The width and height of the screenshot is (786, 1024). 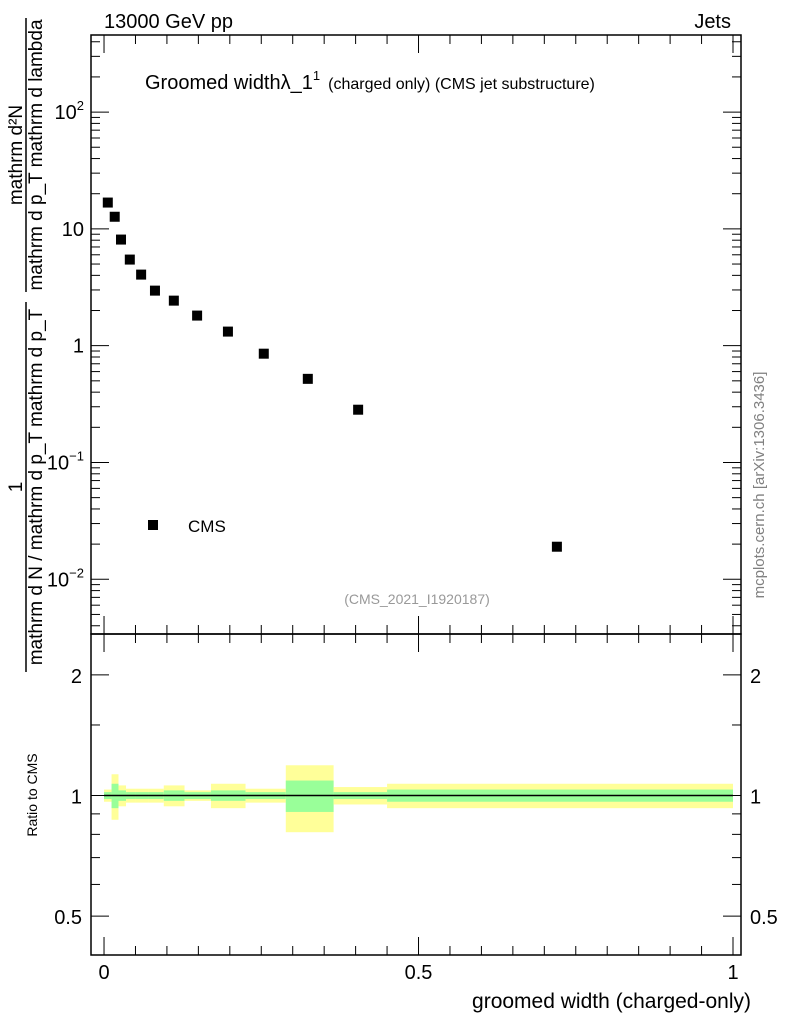 What do you see at coordinates (759, 485) in the screenshot?
I see `side-label: mcplots.cern.ch [arXiv:1306.3436]` at bounding box center [759, 485].